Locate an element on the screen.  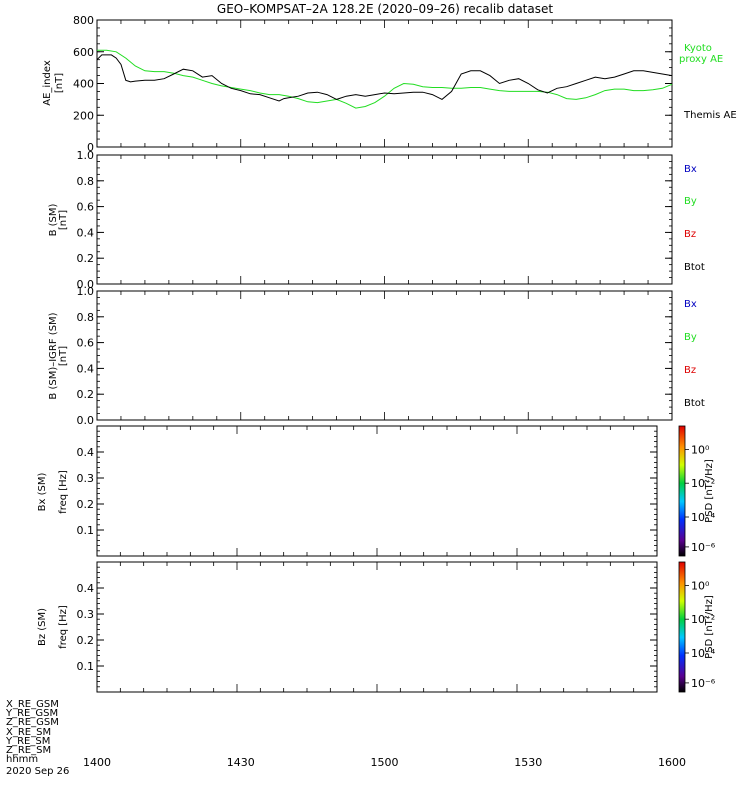
legend-bdiff-bz: Bz is located at coordinates (690, 370).